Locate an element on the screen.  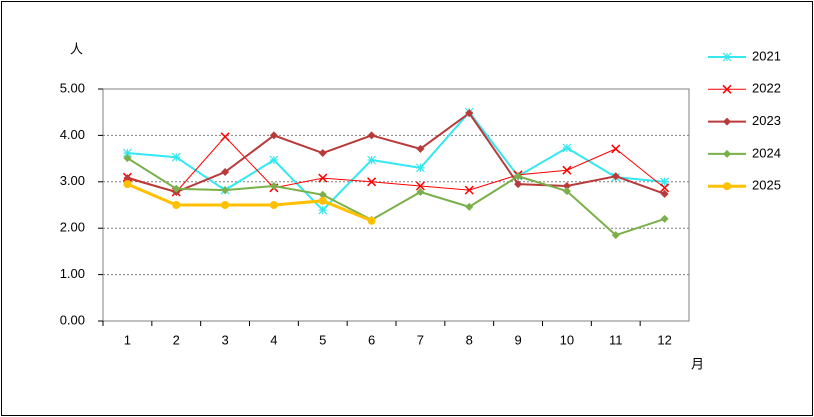
y-tick-label: 1.00 is located at coordinates (72, 273).